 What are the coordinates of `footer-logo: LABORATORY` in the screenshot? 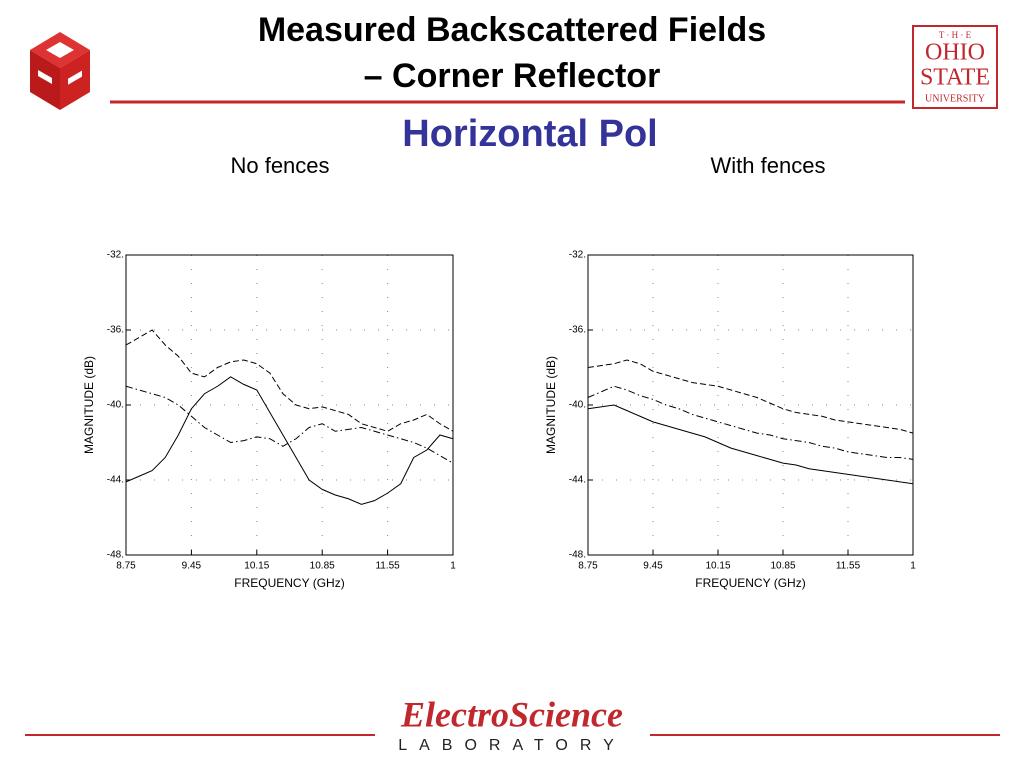 It's located at (512, 745).